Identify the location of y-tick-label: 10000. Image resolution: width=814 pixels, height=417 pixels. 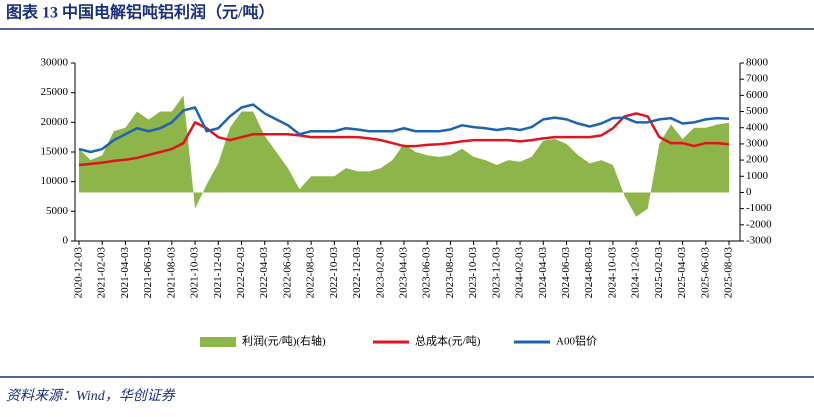
(55, 181).